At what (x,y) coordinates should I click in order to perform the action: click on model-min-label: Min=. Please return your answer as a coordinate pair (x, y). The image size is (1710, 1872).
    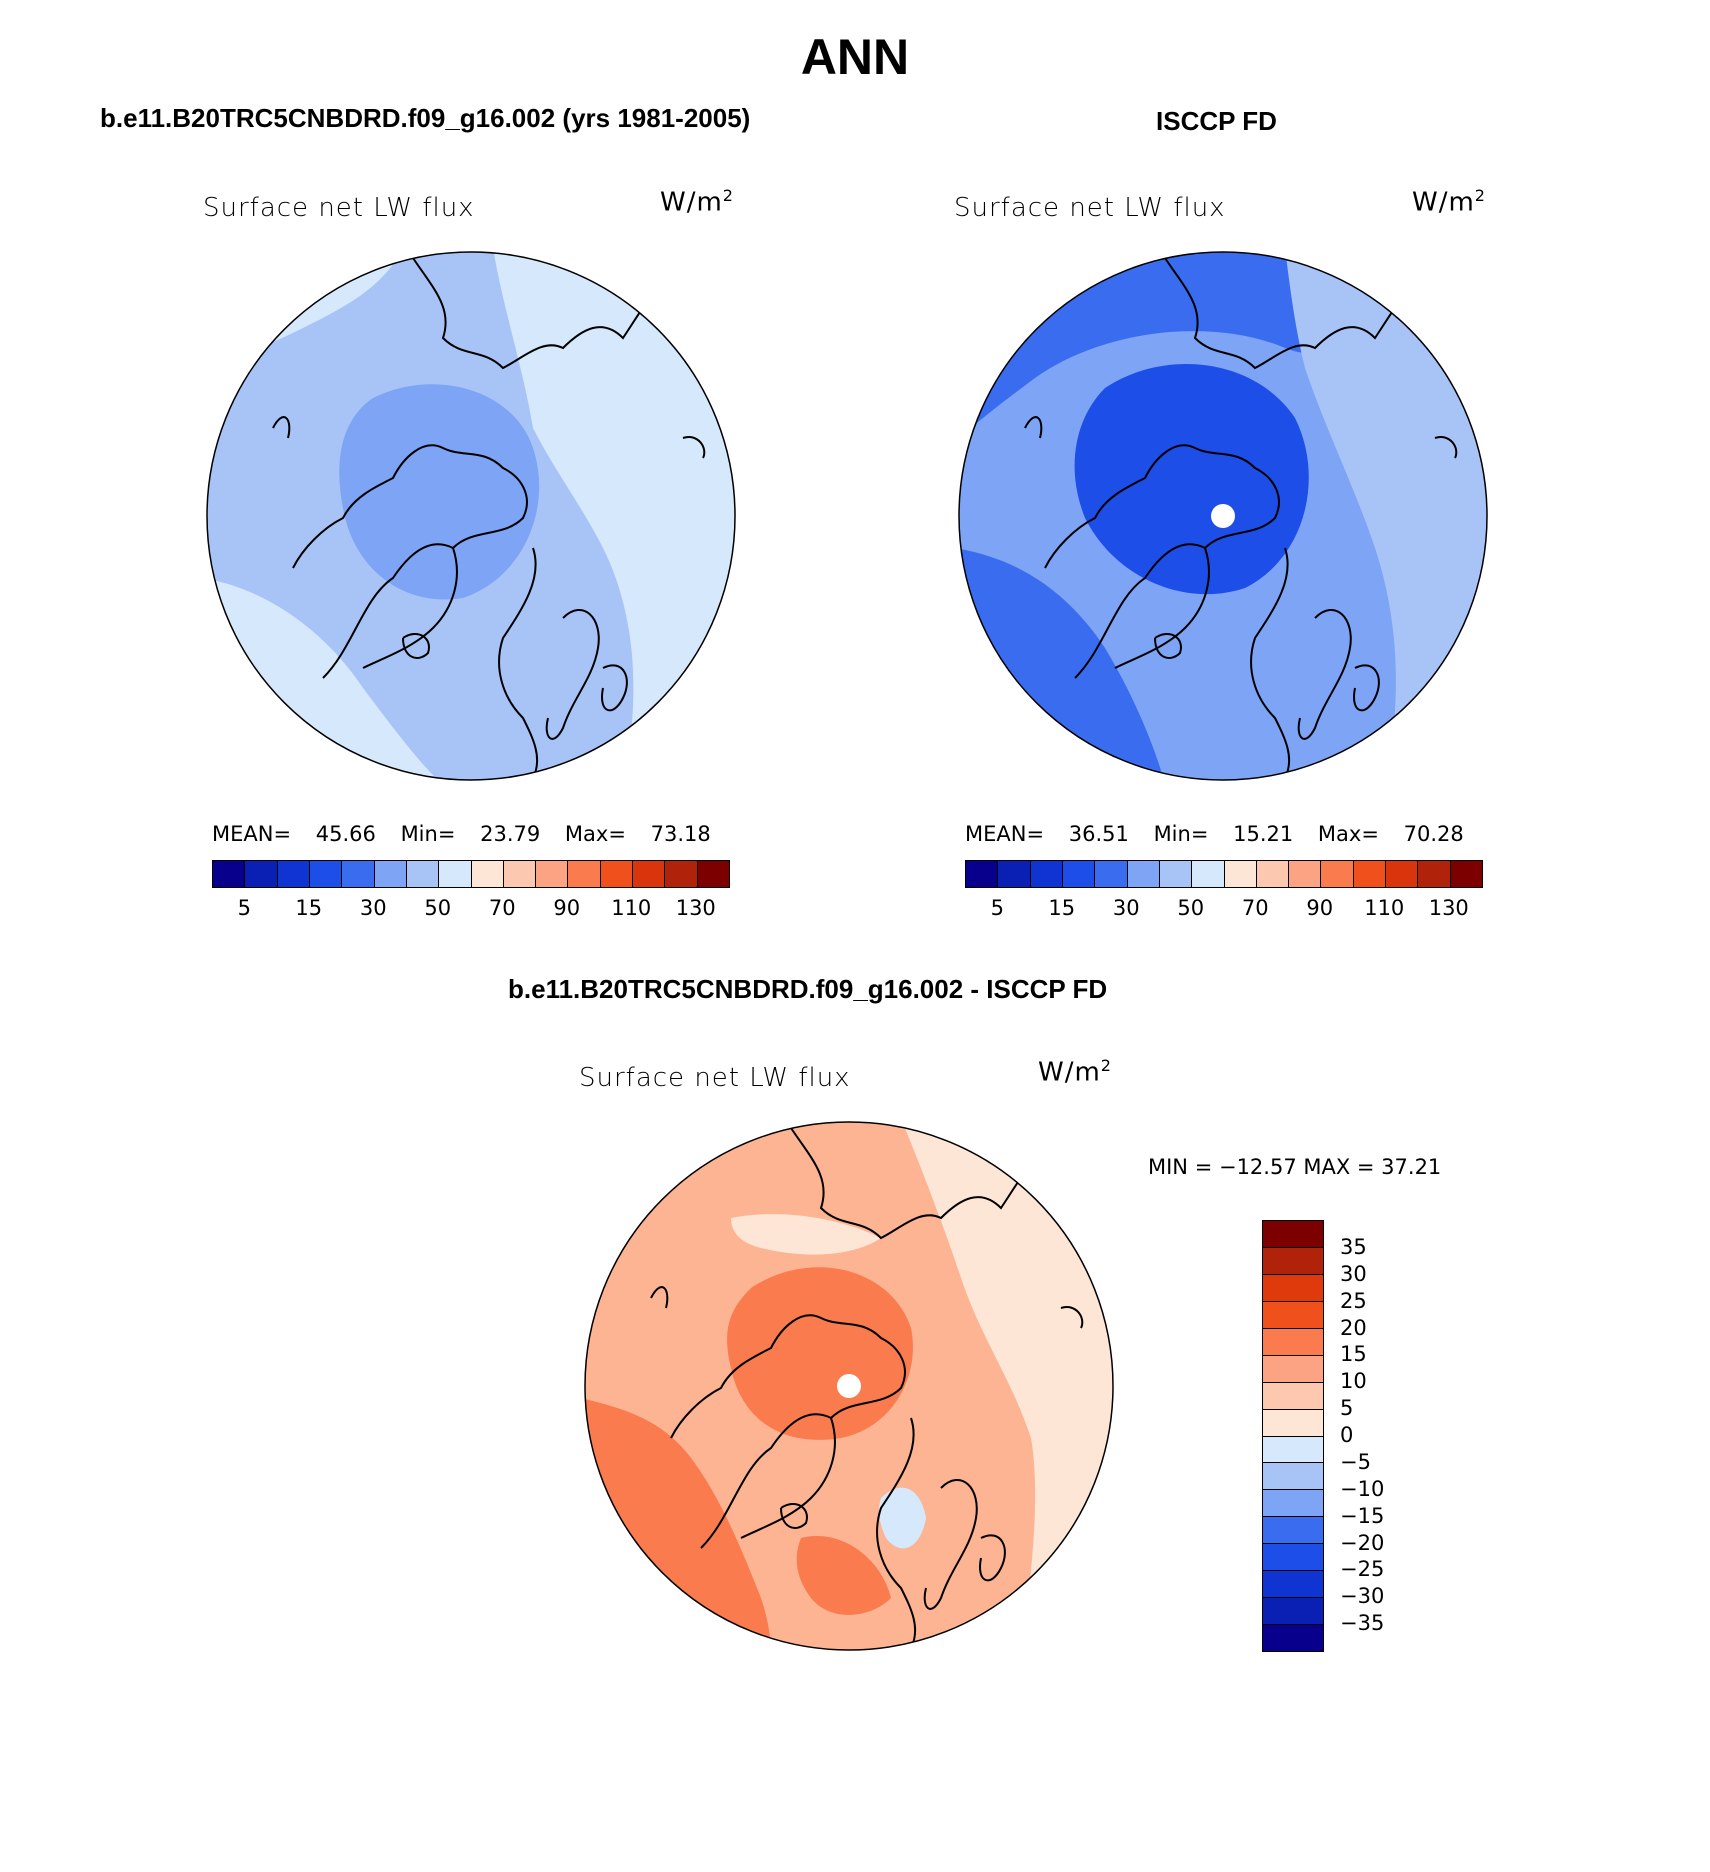
    Looking at the image, I should click on (428, 834).